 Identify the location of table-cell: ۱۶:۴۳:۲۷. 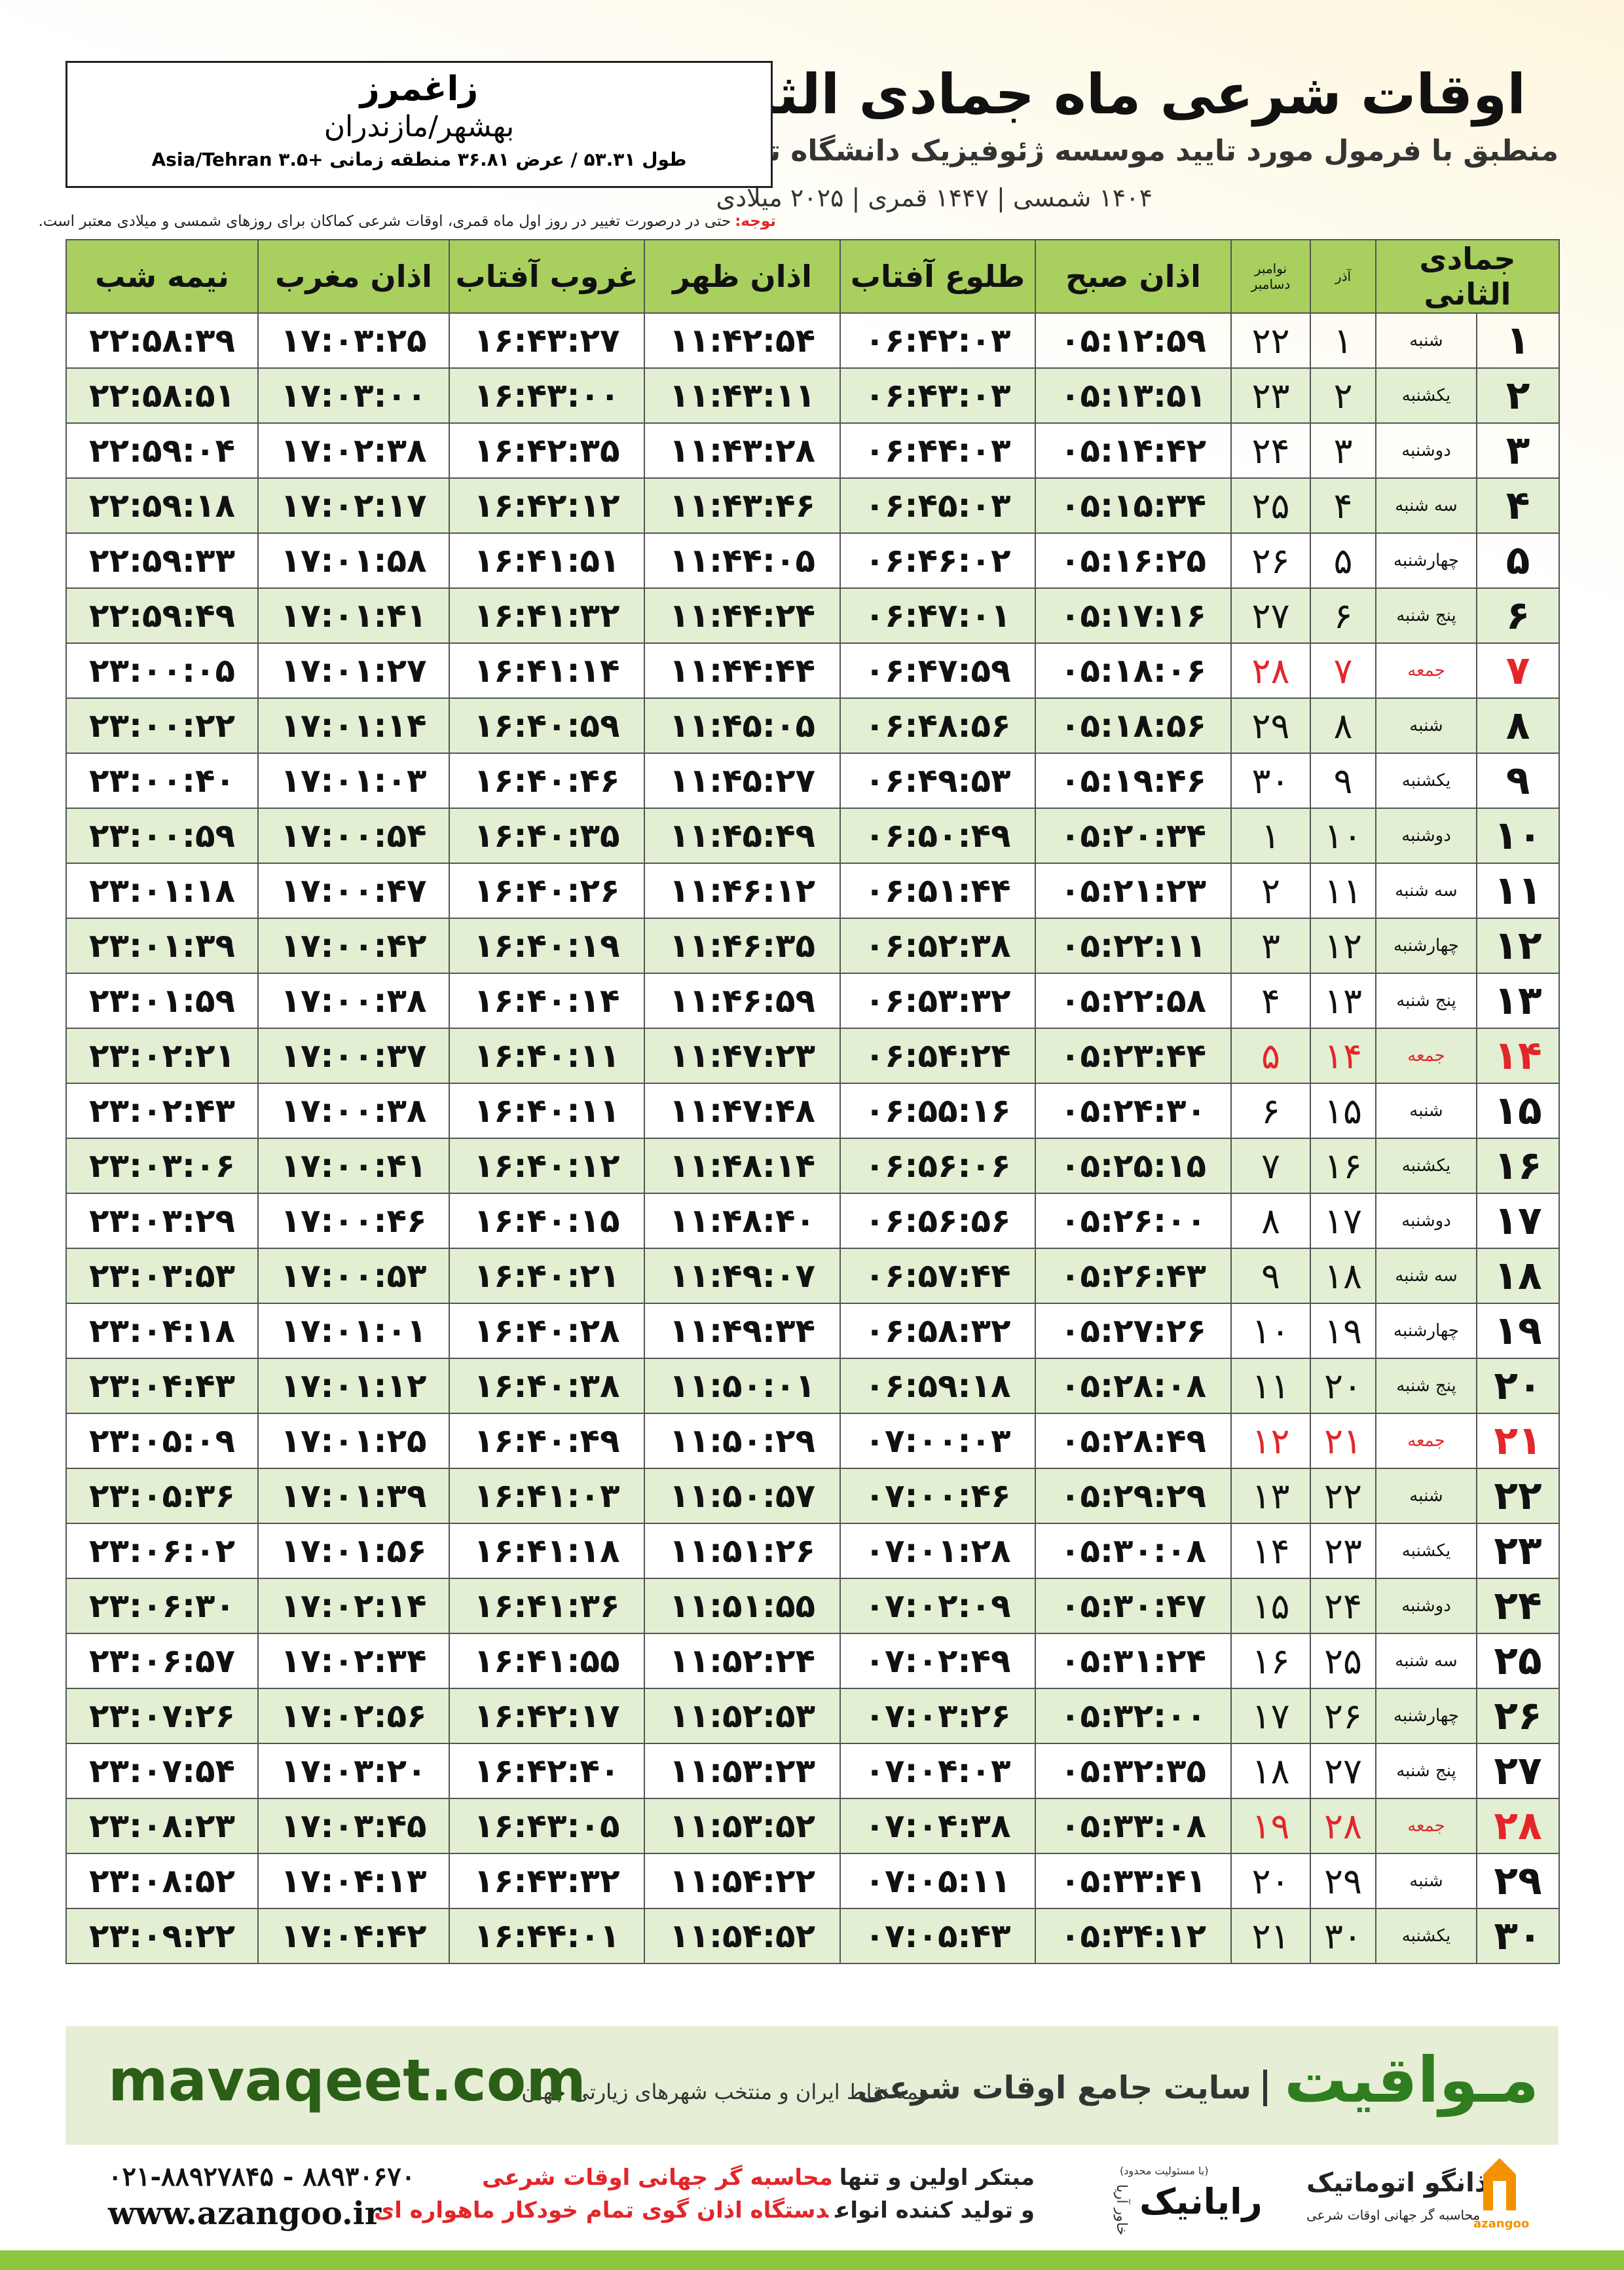
(547, 340).